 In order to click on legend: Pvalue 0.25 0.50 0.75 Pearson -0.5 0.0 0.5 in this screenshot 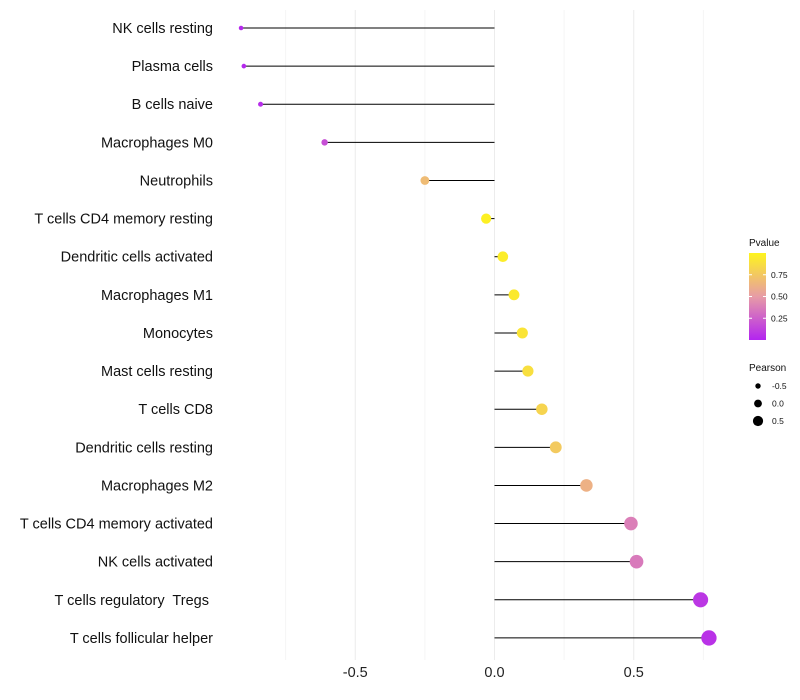, I will do `click(768, 332)`.